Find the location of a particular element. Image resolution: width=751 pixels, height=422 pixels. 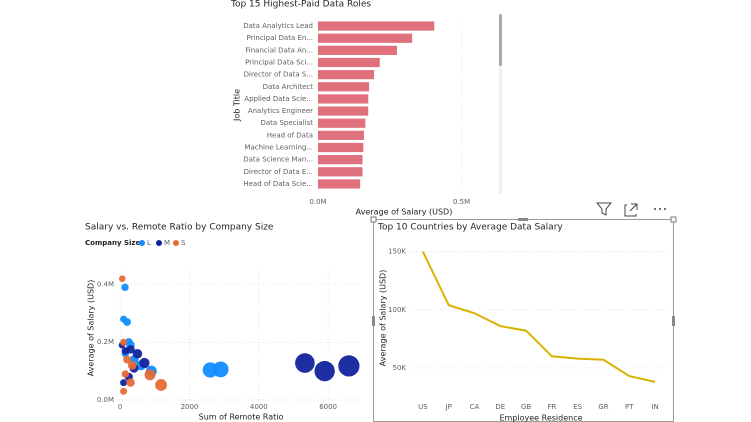

y-tick-label: 0.0M is located at coordinates (105, 400).